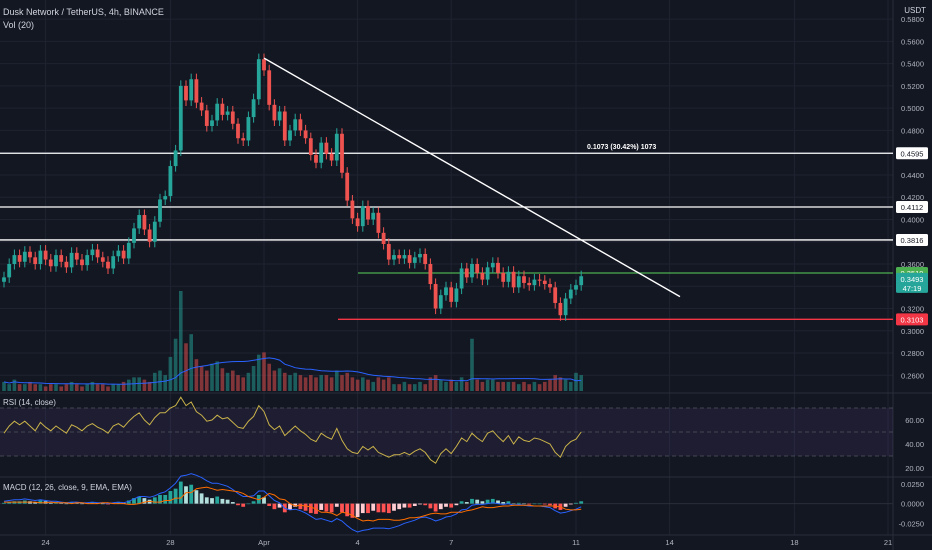  What do you see at coordinates (912, 64) in the screenshot?
I see `price-axis-tick-label: 0.5400` at bounding box center [912, 64].